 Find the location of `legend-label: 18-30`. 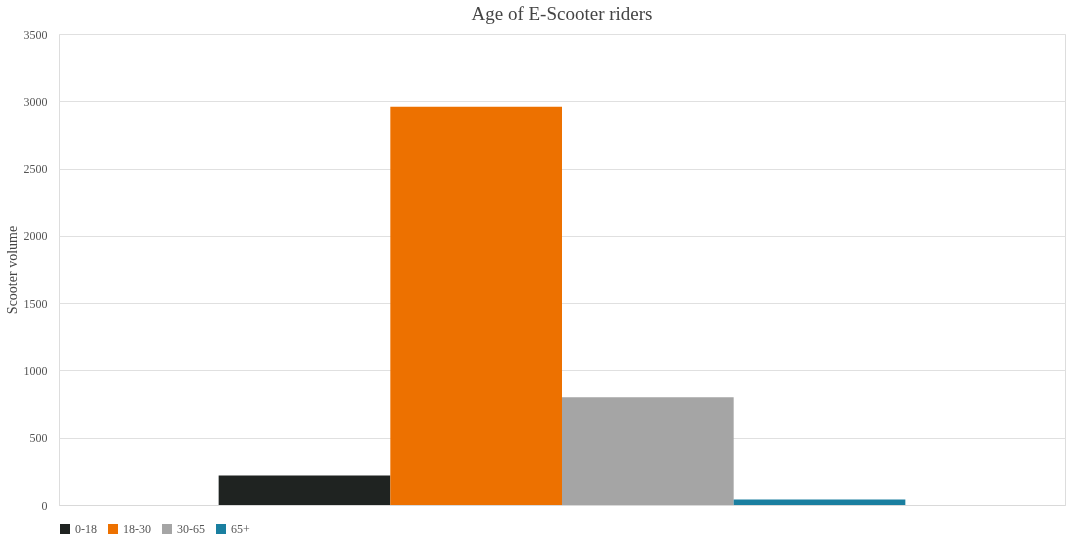

legend-label: 18-30 is located at coordinates (137, 529).